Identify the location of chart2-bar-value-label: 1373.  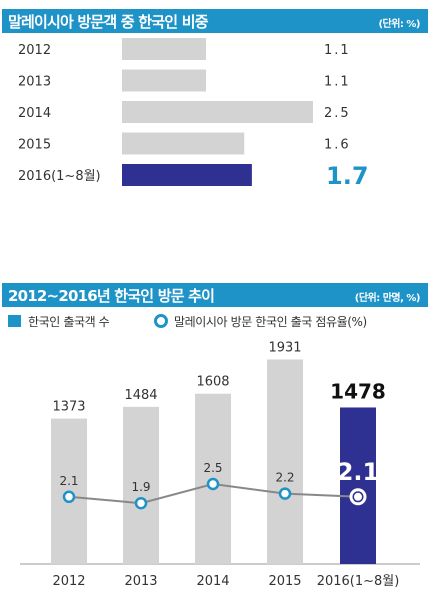
(68, 407).